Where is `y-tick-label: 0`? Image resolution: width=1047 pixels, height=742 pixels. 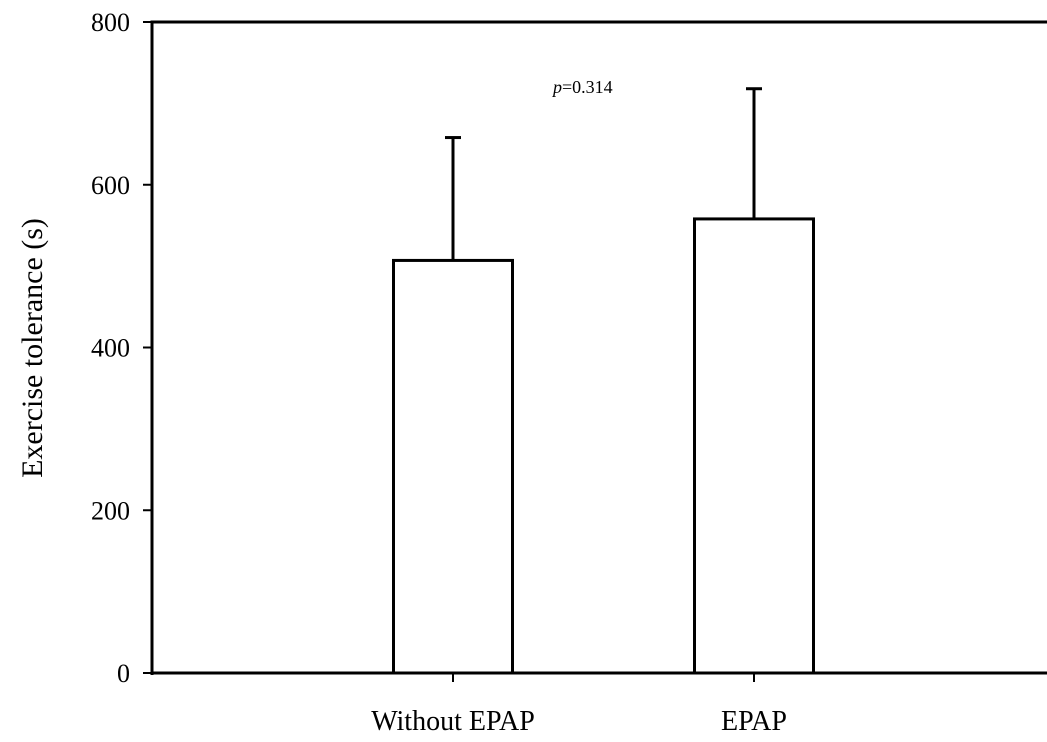 y-tick-label: 0 is located at coordinates (123, 673).